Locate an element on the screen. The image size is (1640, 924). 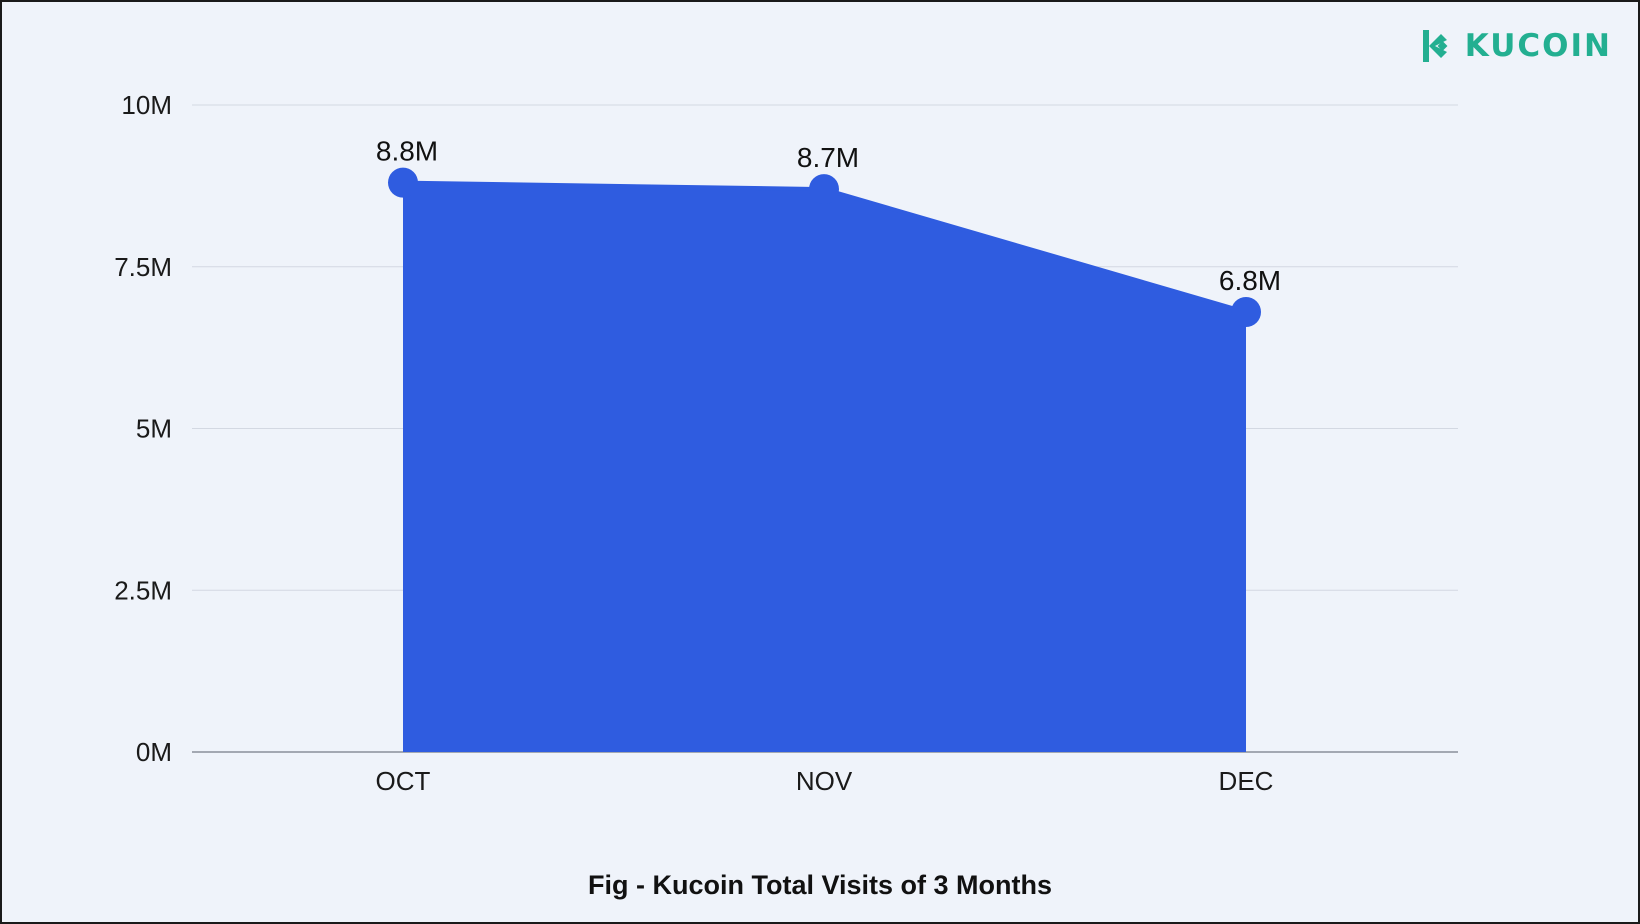
data-label: 6.8M is located at coordinates (1250, 280).